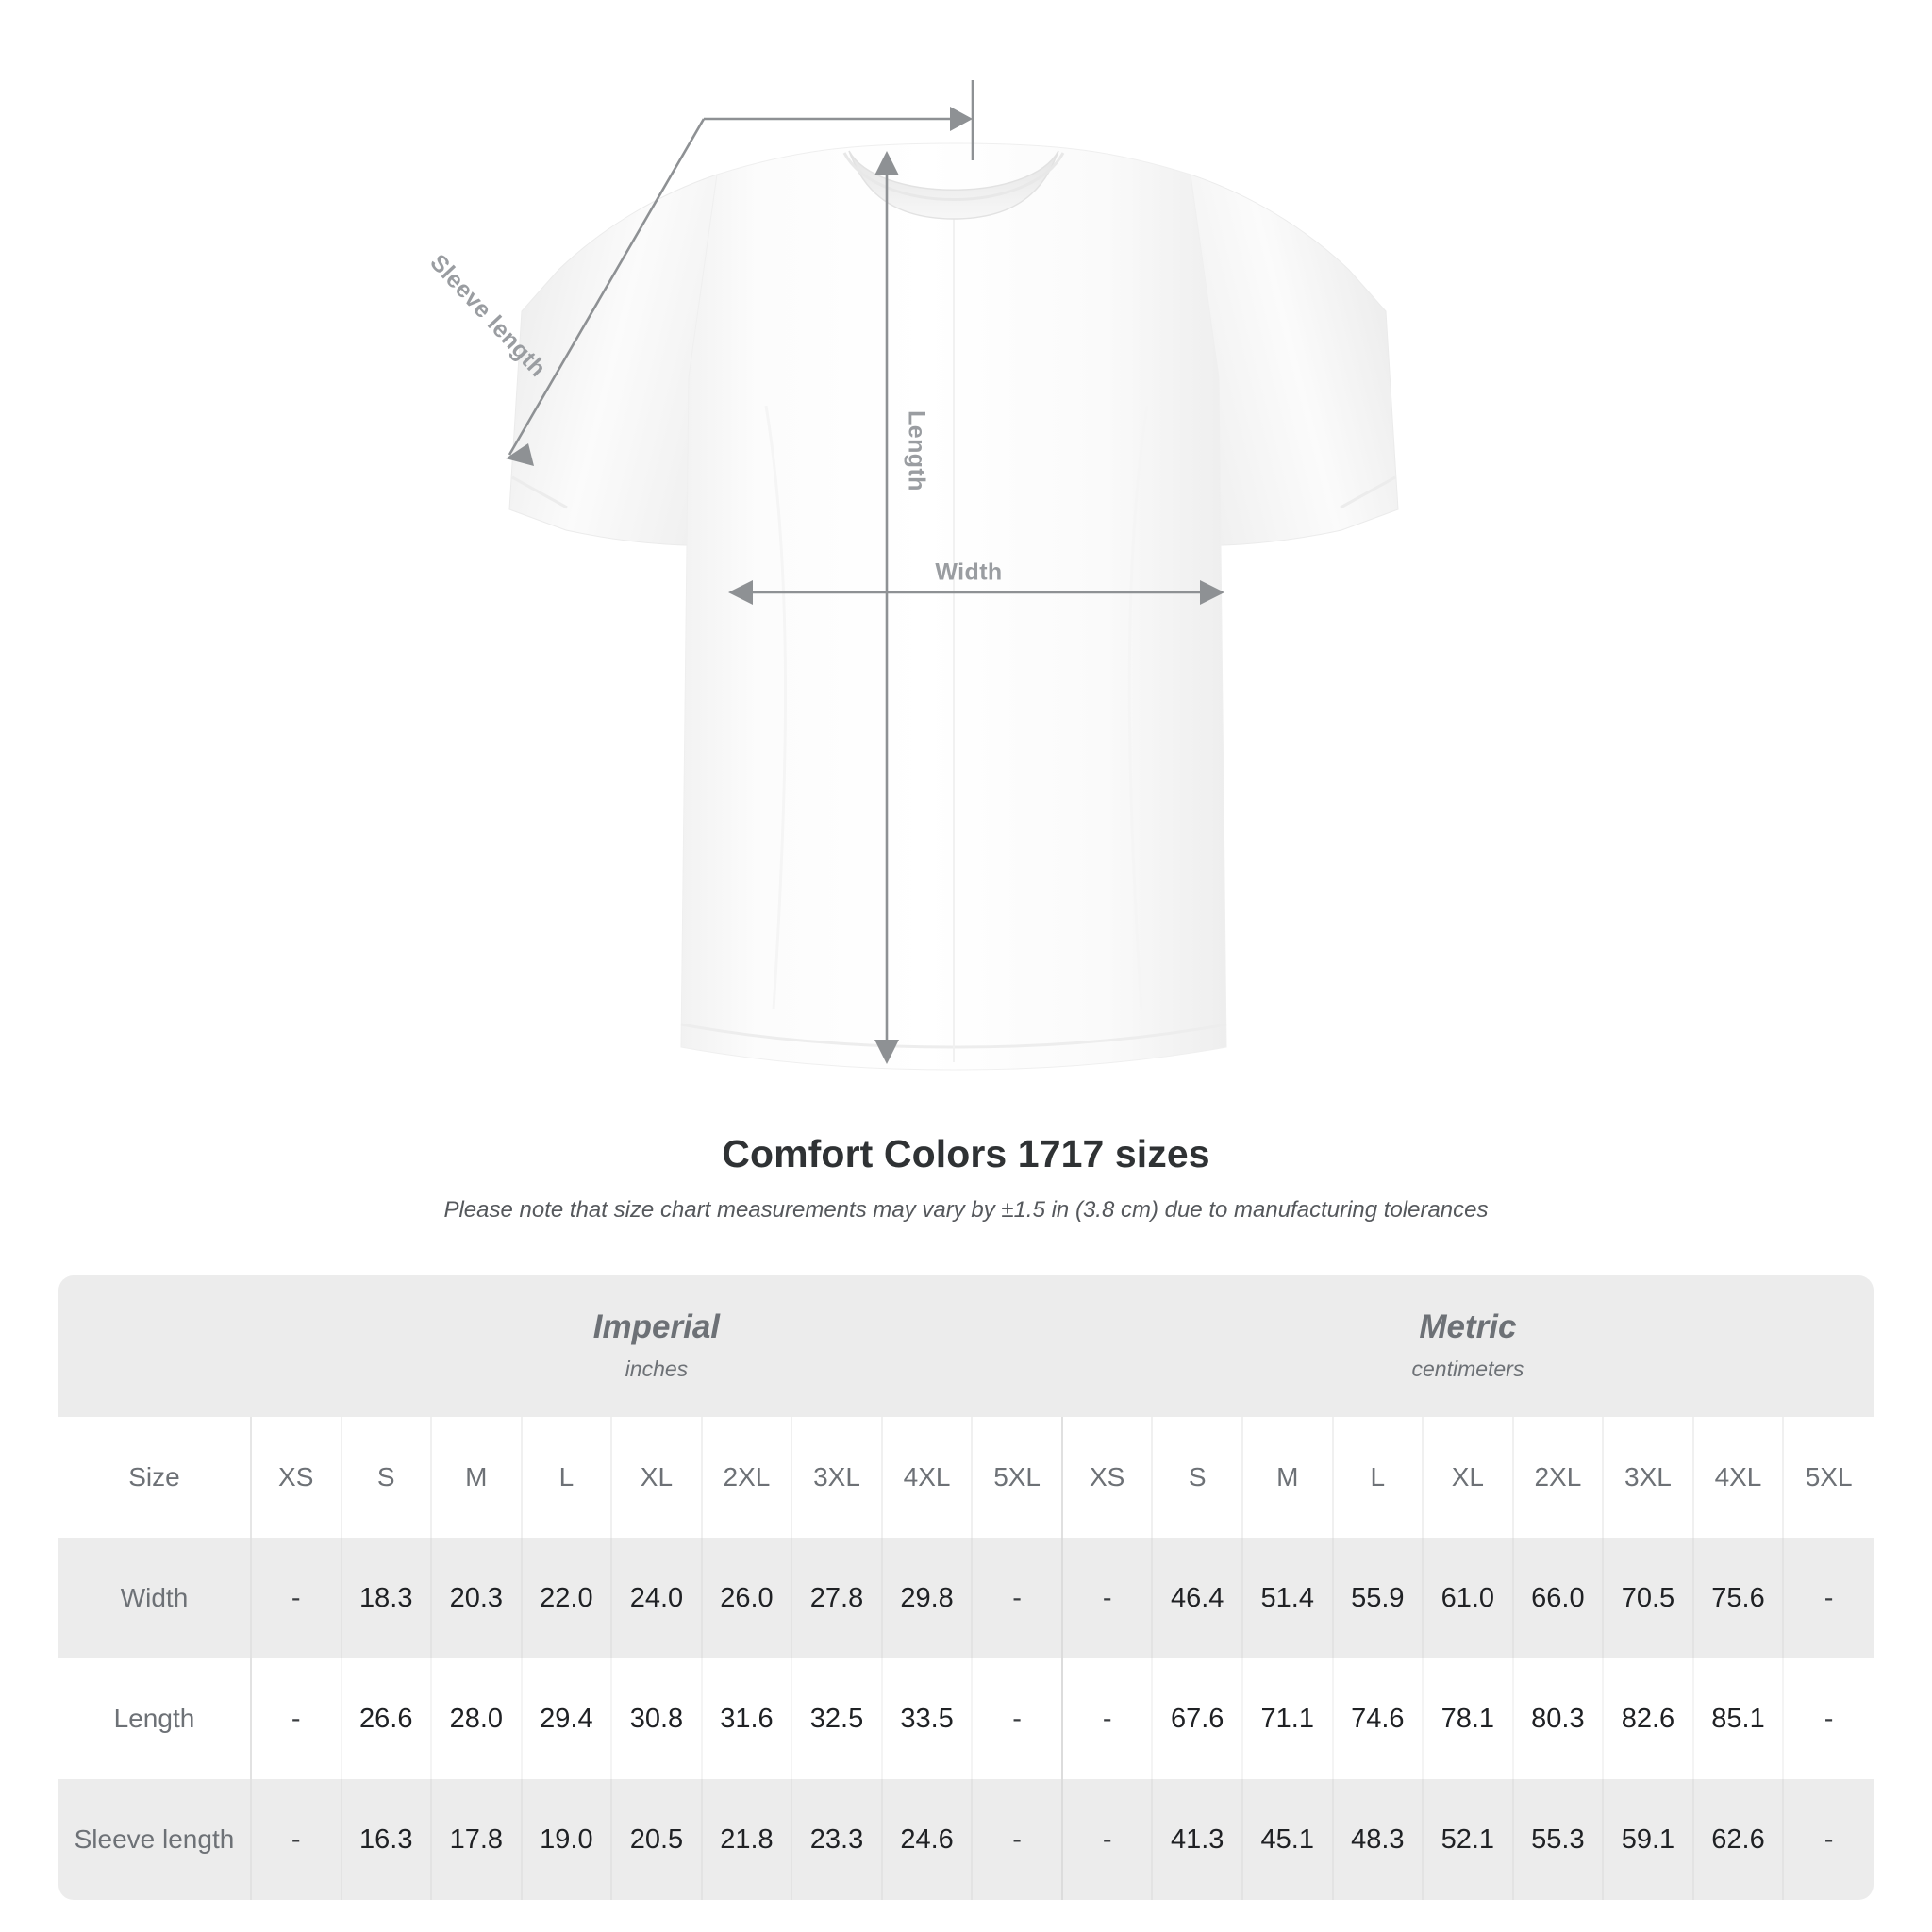 Image resolution: width=1932 pixels, height=1932 pixels. I want to click on cell-sleeve-length-metric-xl: 52.1, so click(1469, 1839).